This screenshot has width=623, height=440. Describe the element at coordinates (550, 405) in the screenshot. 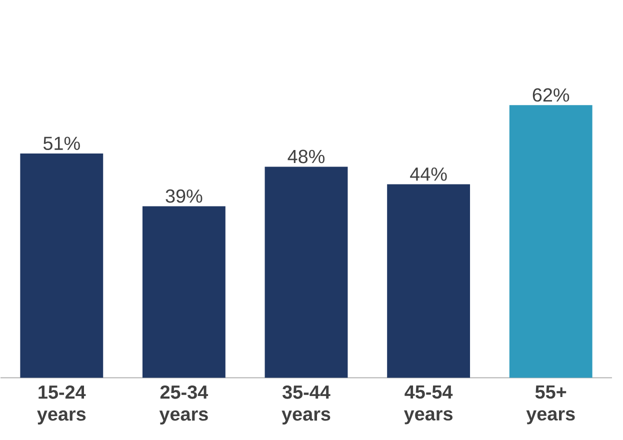

I see `x-tick-label: 55+ years` at that location.